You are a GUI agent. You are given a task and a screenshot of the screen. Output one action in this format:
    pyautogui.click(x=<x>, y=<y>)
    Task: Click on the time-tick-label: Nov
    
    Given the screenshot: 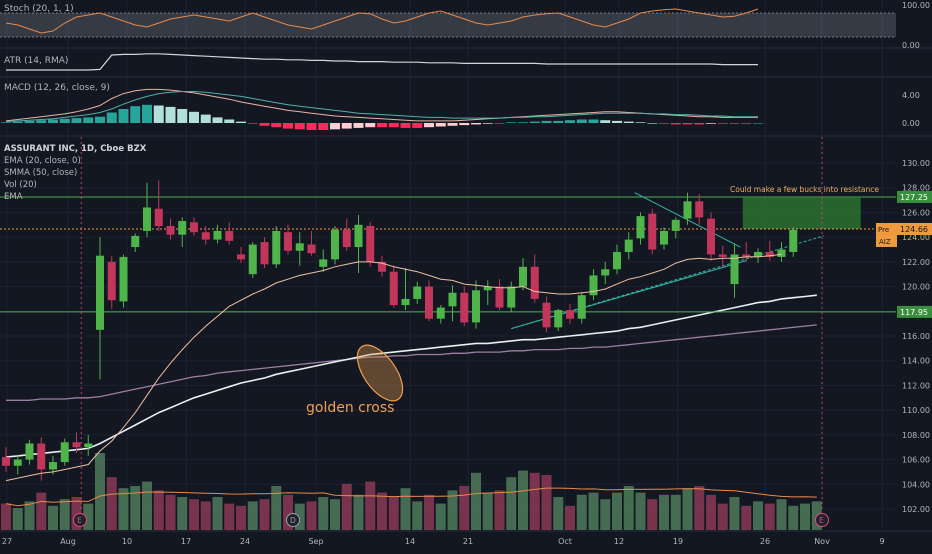 What is the action you would take?
    pyautogui.click(x=822, y=541)
    